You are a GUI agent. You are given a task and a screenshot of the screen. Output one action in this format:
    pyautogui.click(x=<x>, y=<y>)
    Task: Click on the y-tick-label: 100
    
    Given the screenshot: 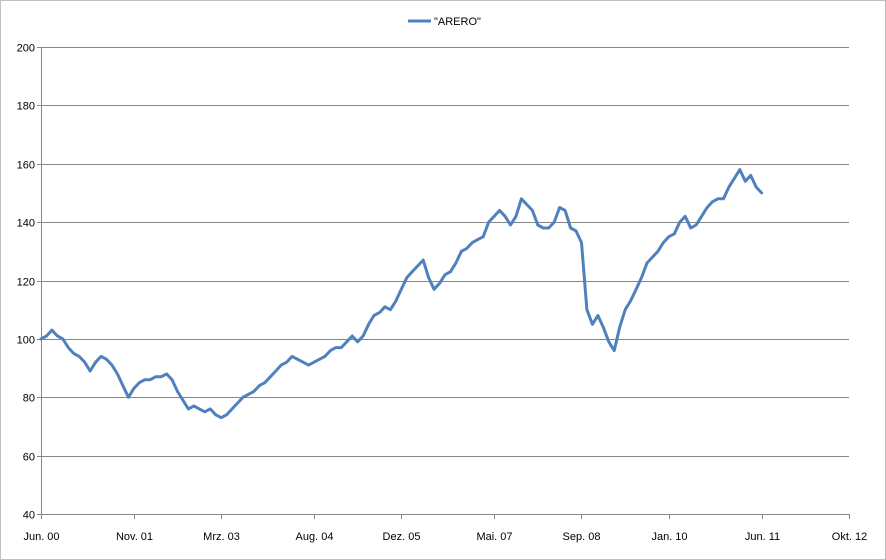 What is the action you would take?
    pyautogui.click(x=26, y=341)
    